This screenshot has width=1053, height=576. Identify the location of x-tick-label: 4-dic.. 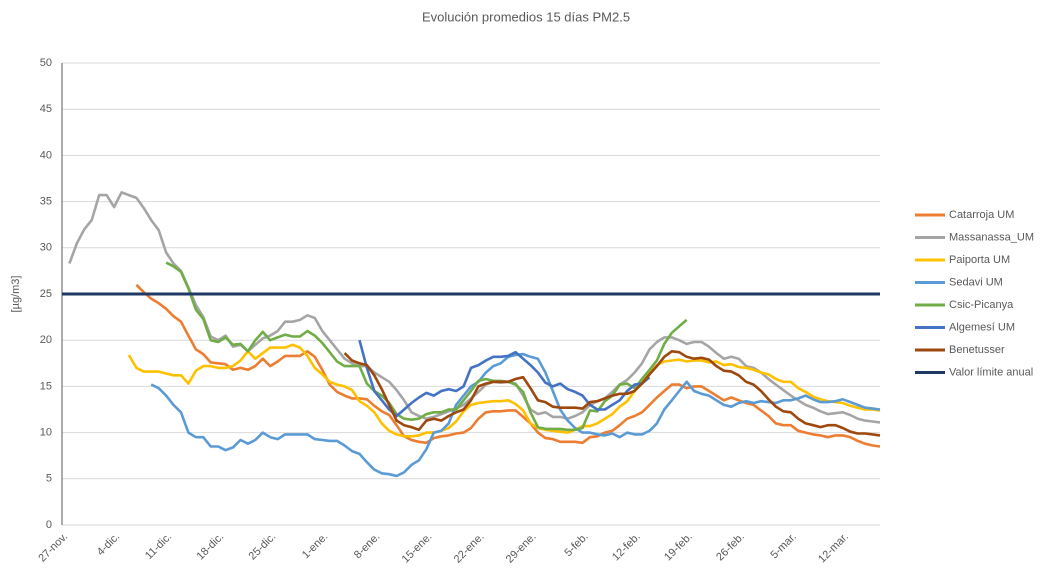
(109, 545).